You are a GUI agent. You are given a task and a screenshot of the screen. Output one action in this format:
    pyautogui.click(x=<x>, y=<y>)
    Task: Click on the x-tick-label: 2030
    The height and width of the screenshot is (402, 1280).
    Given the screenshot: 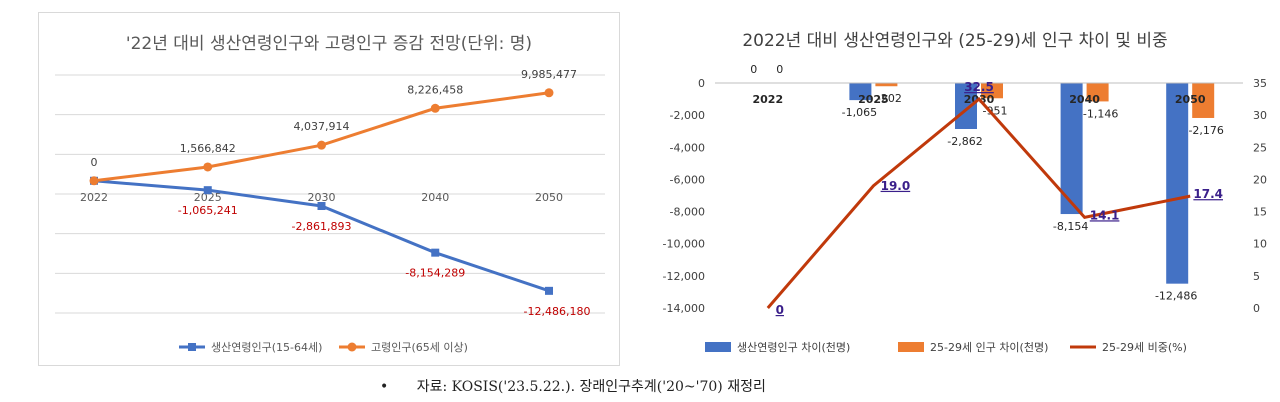 What is the action you would take?
    pyautogui.click(x=322, y=197)
    